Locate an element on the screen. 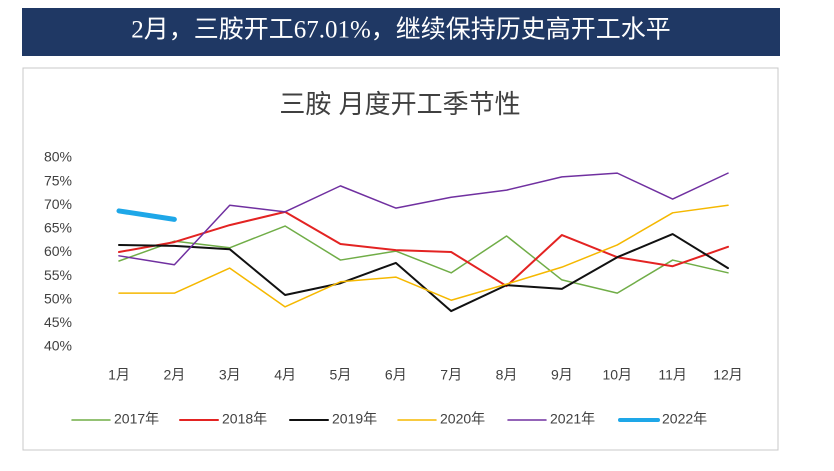 This screenshot has width=834, height=471. y-tick-label: 65% is located at coordinates (58, 228).